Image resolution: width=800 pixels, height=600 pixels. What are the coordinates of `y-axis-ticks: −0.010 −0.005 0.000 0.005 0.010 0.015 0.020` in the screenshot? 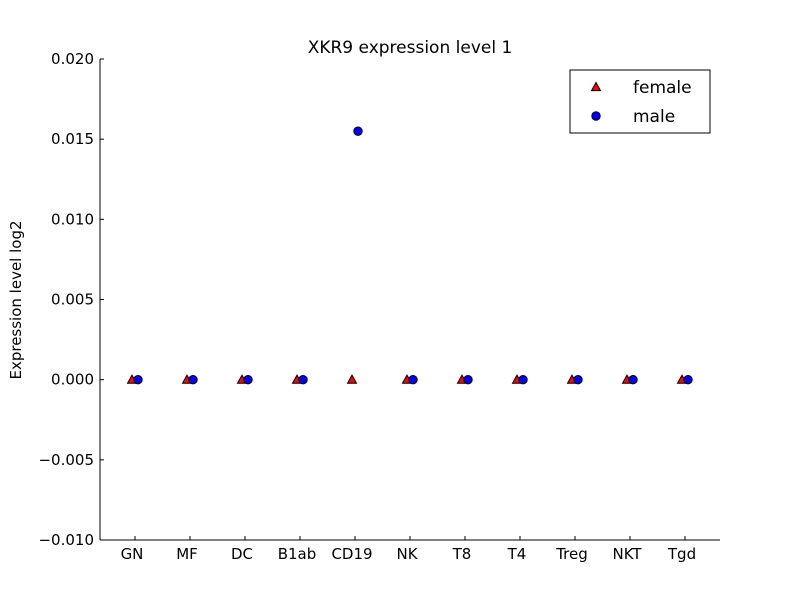 It's located at (71, 299).